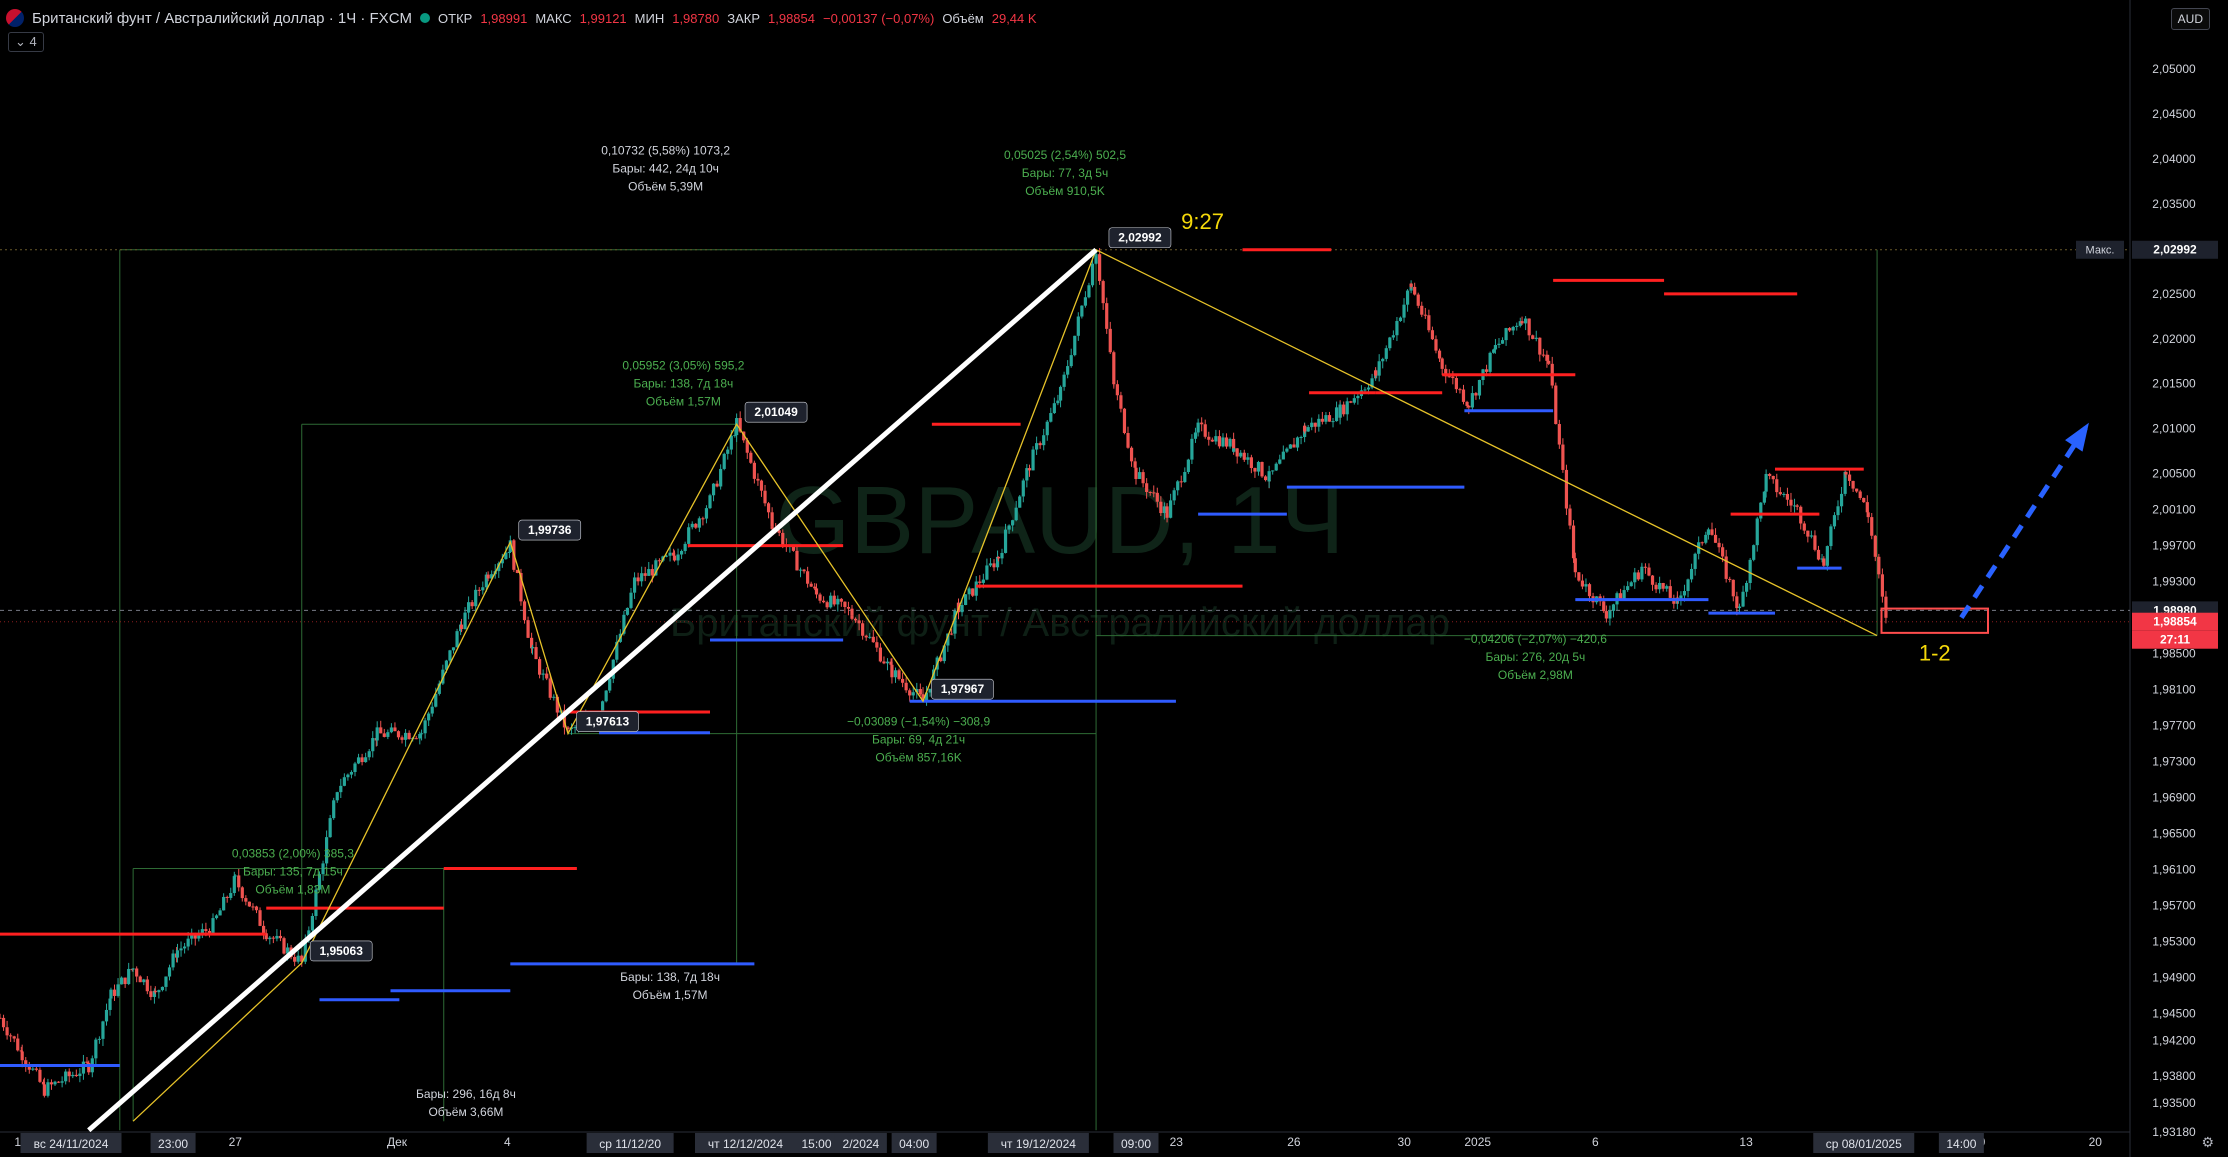 This screenshot has height=1157, width=2228. What do you see at coordinates (293, 854) in the screenshot?
I see `measurement-text: 0,03853 (2,00%) 385,3` at bounding box center [293, 854].